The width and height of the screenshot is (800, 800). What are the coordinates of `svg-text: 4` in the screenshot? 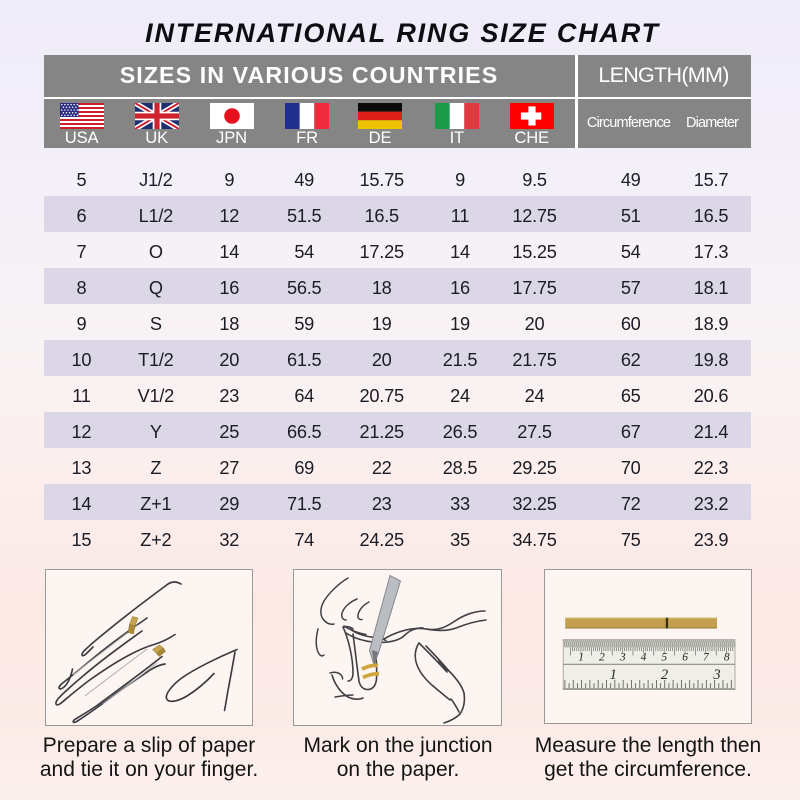 It's located at (643, 658).